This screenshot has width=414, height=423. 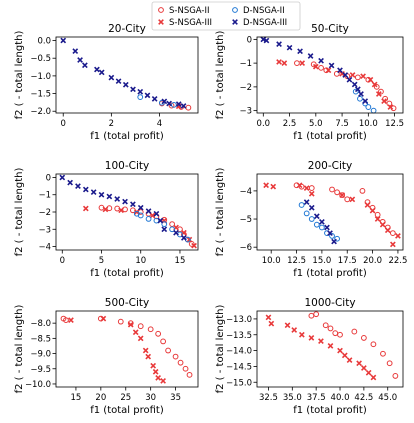 I want to click on y-tick-label: −8.5, so click(x=40, y=339).